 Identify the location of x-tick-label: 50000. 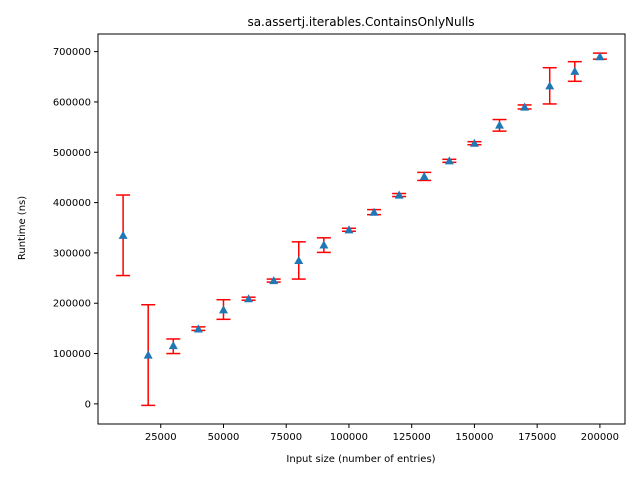
(224, 437).